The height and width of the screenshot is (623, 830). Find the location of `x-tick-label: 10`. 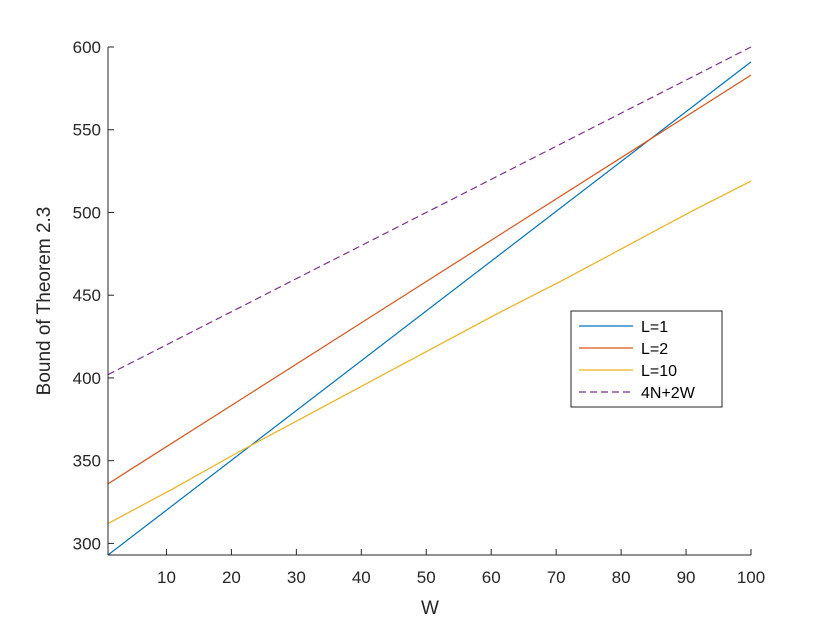

x-tick-label: 10 is located at coordinates (166, 577).